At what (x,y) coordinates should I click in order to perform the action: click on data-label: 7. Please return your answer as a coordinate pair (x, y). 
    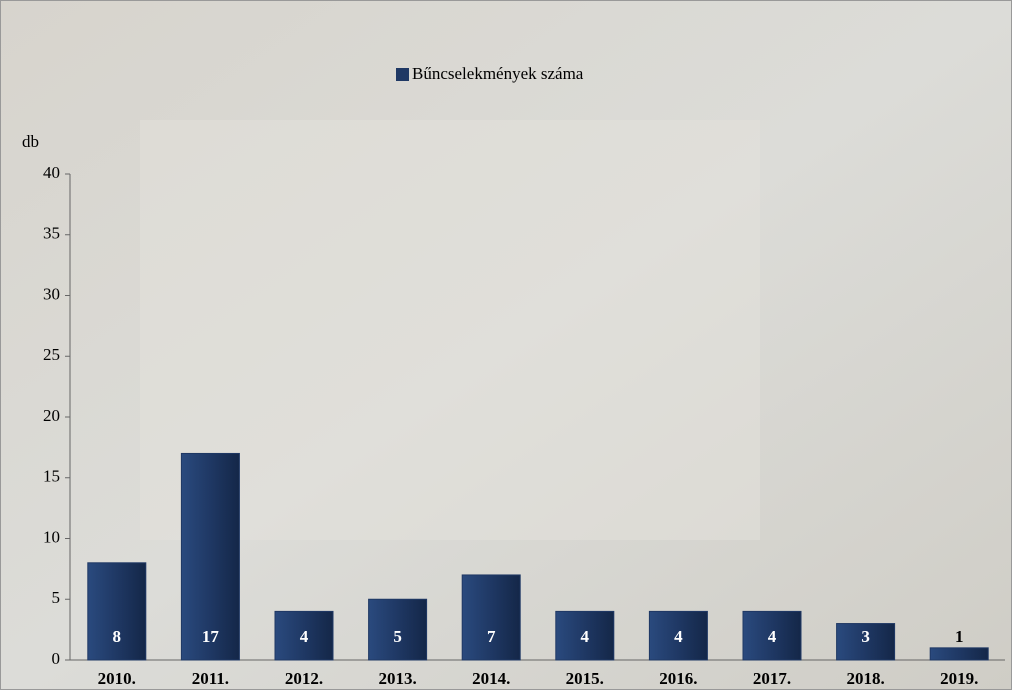
    Looking at the image, I should click on (491, 636).